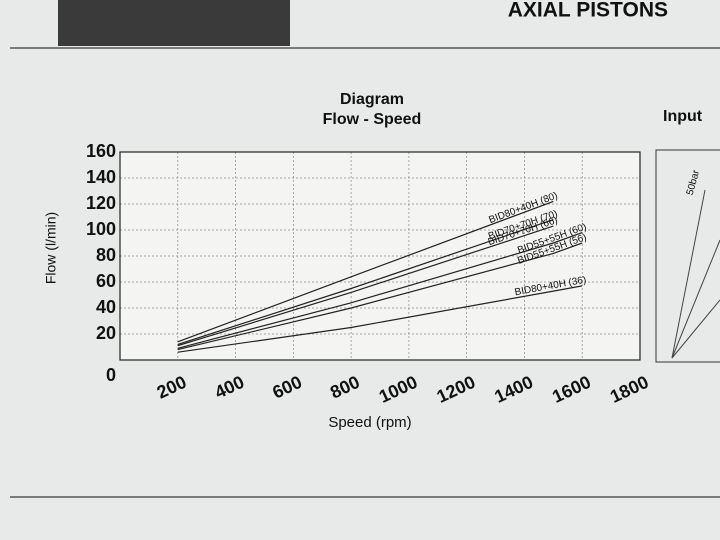  Describe the element at coordinates (101, 151) in the screenshot. I see `y-tick-label: 160` at that location.